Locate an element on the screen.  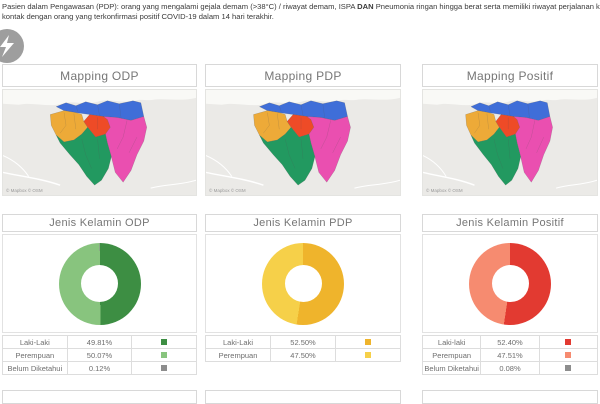
gender-odp-chart-area is located at coordinates (99, 283).